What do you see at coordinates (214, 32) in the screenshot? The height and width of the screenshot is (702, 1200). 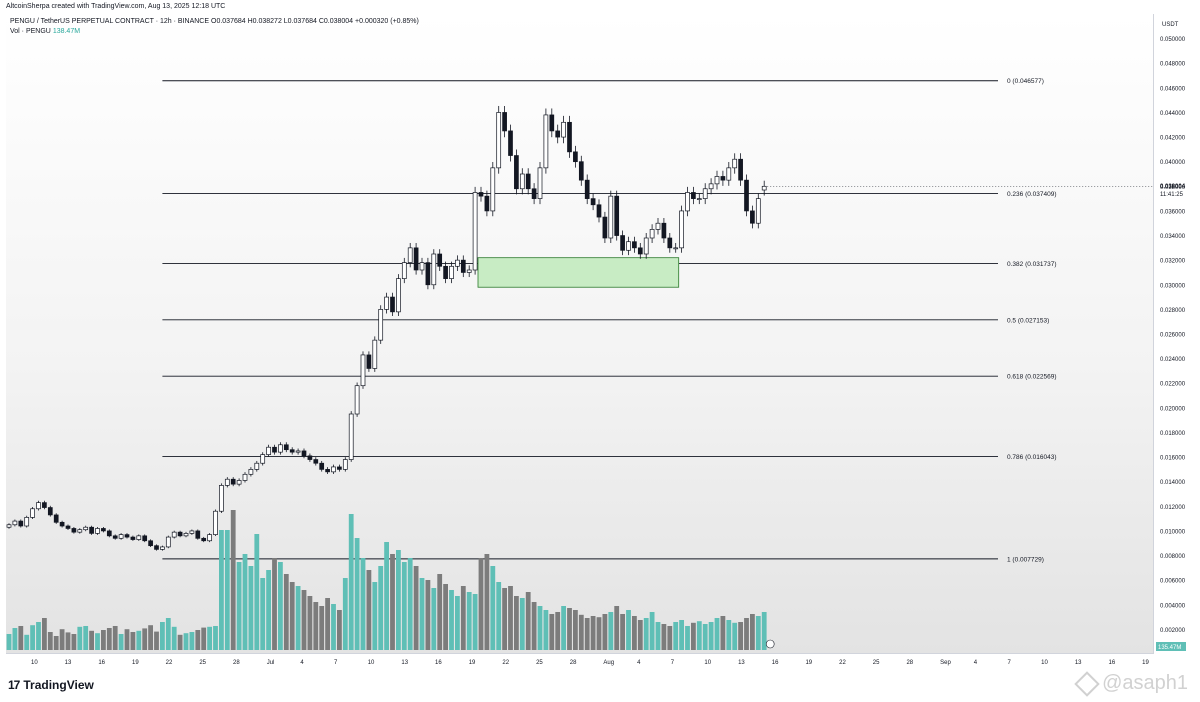 I see `legend-volume-row: Vol · PENGU 138.47M` at bounding box center [214, 32].